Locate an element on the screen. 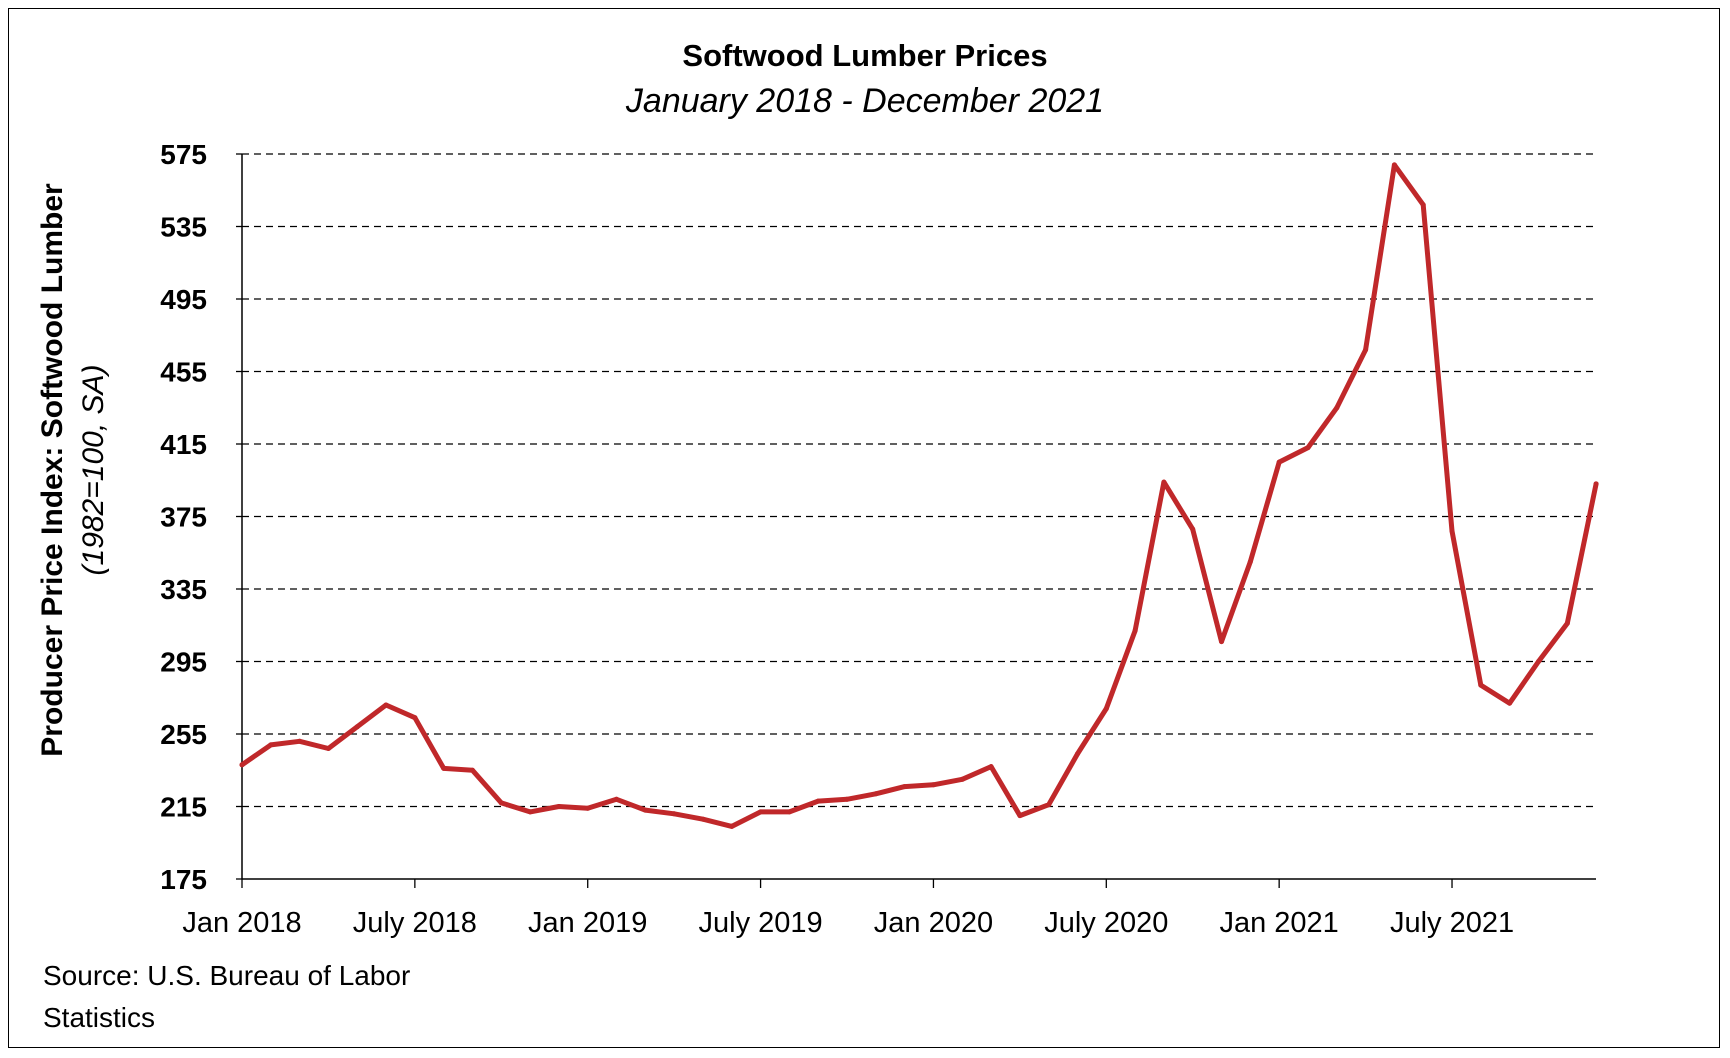 The height and width of the screenshot is (1058, 1730). y-tick-label: 375 is located at coordinates (183, 517).